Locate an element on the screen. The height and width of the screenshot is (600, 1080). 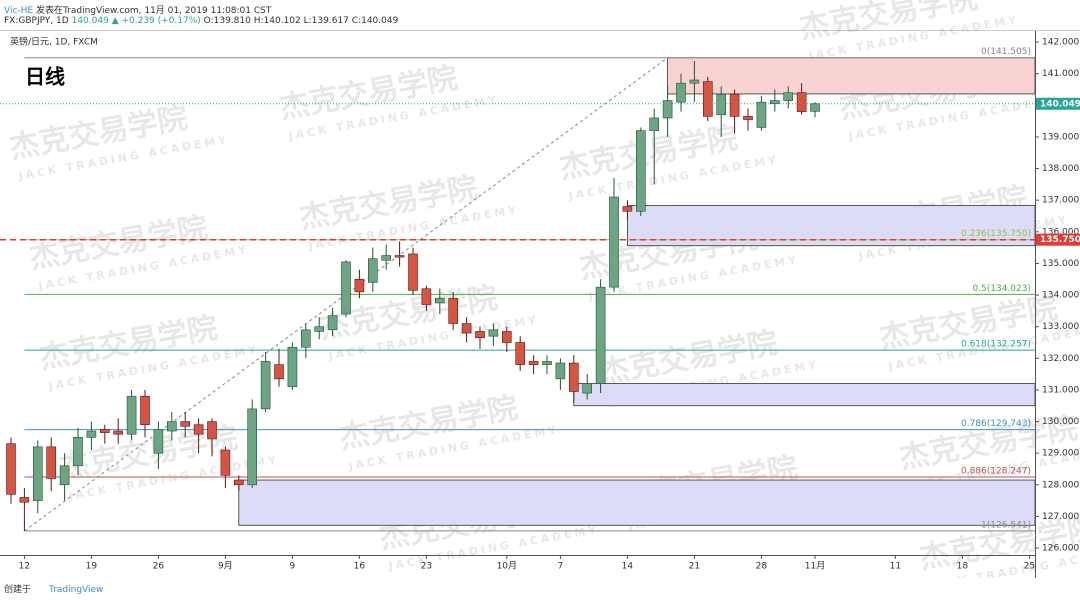
change: ▲ +0.239 (+0.17%) is located at coordinates (156, 21).